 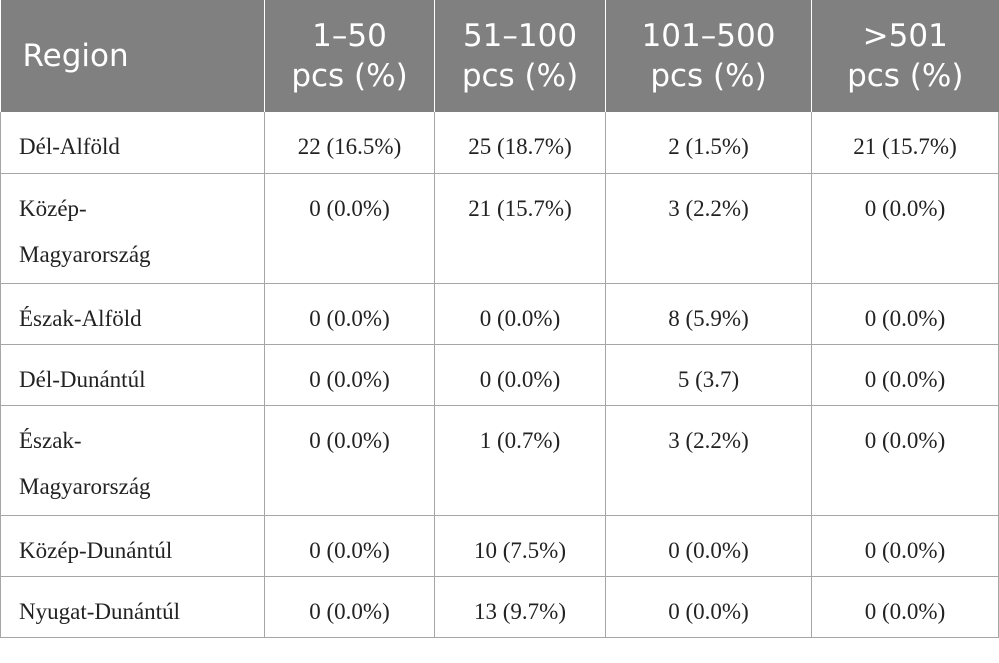 I want to click on region-cell: Dél-Dunántúl, so click(x=132, y=375).